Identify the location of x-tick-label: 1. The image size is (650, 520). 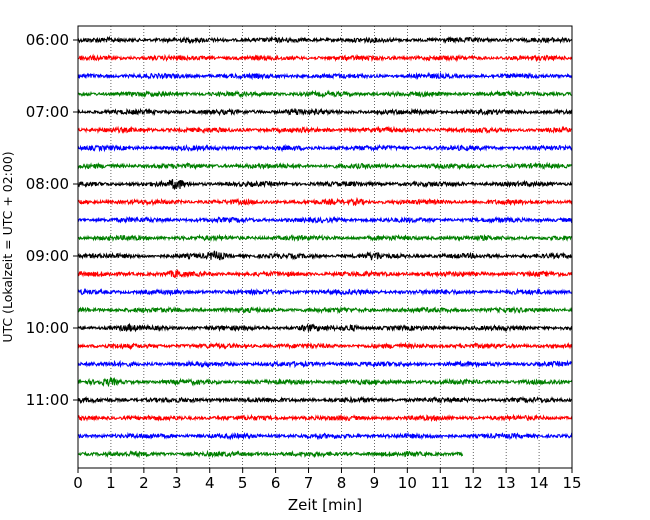
(111, 483).